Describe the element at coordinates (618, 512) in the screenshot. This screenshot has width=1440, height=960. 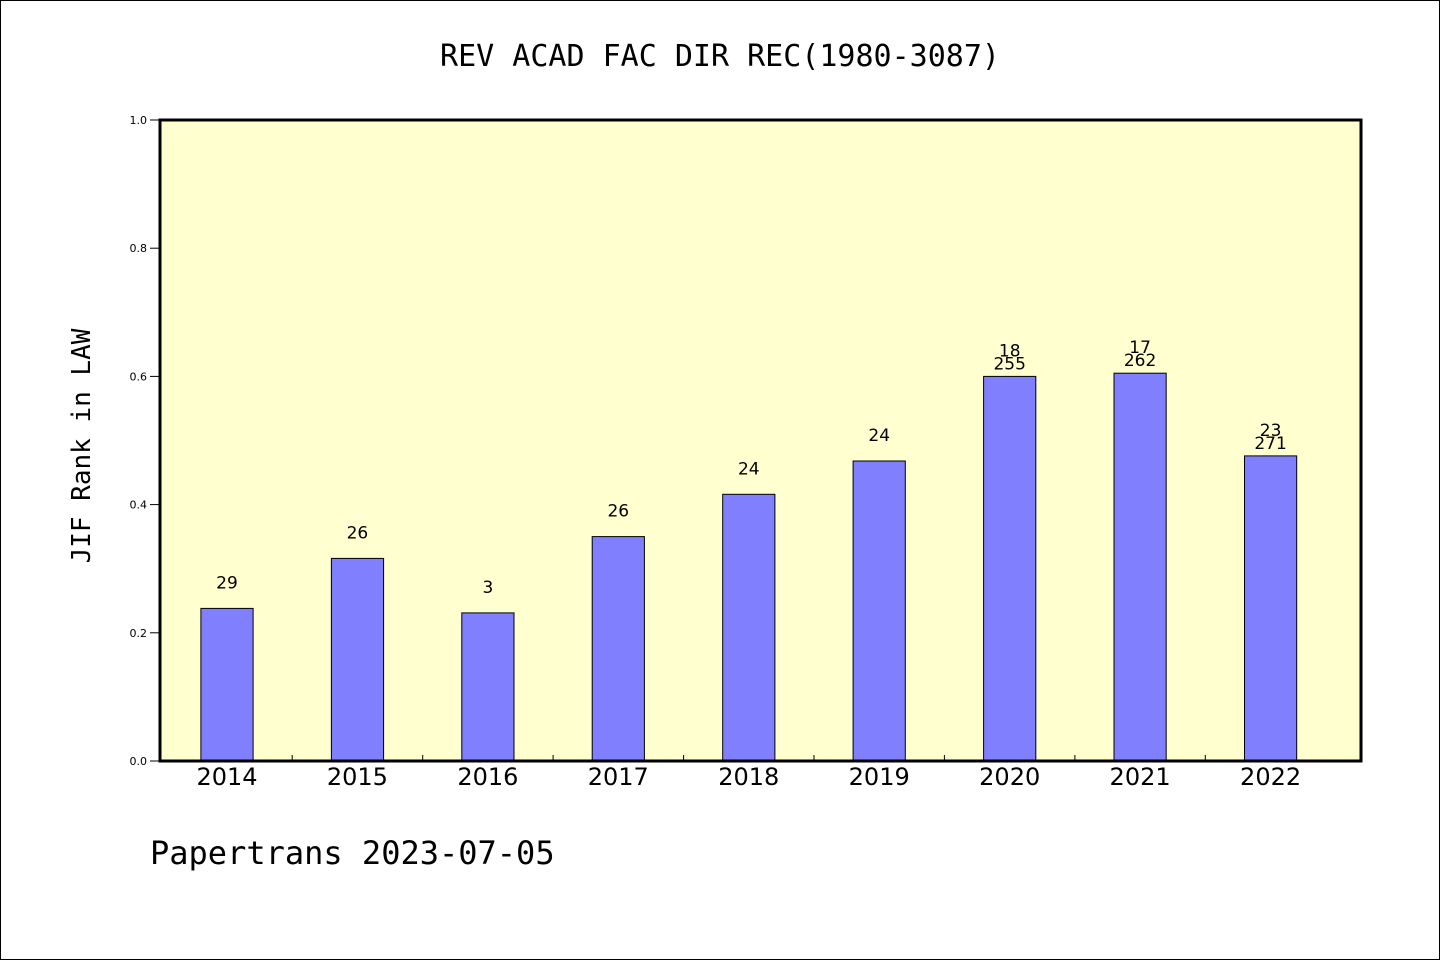
I see `bar-label-2017: 26` at that location.